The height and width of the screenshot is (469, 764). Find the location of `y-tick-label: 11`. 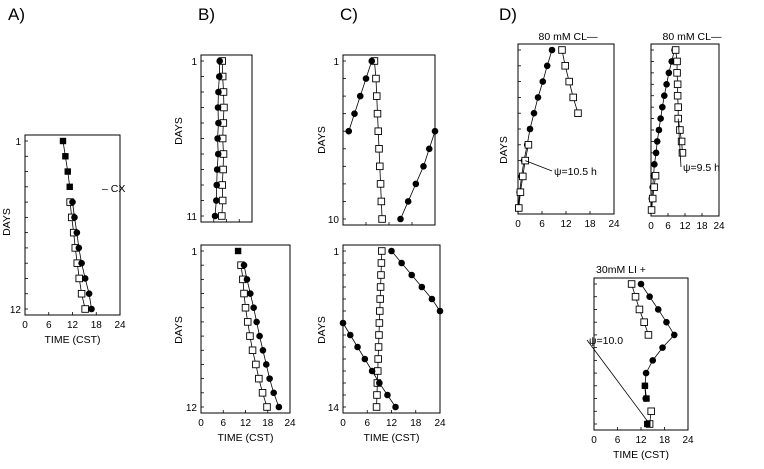

y-tick-label: 11 is located at coordinates (192, 217).